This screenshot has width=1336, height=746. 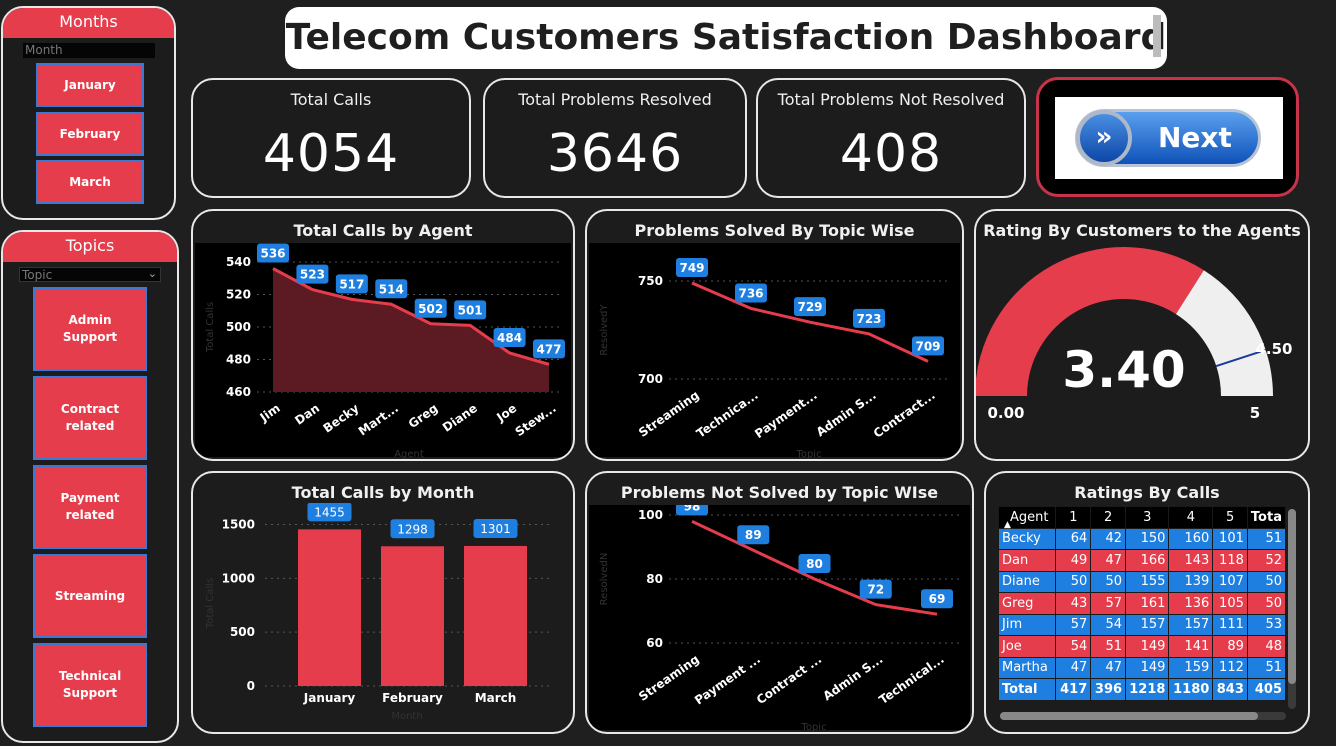 I want to click on area-fill, so click(x=411, y=330).